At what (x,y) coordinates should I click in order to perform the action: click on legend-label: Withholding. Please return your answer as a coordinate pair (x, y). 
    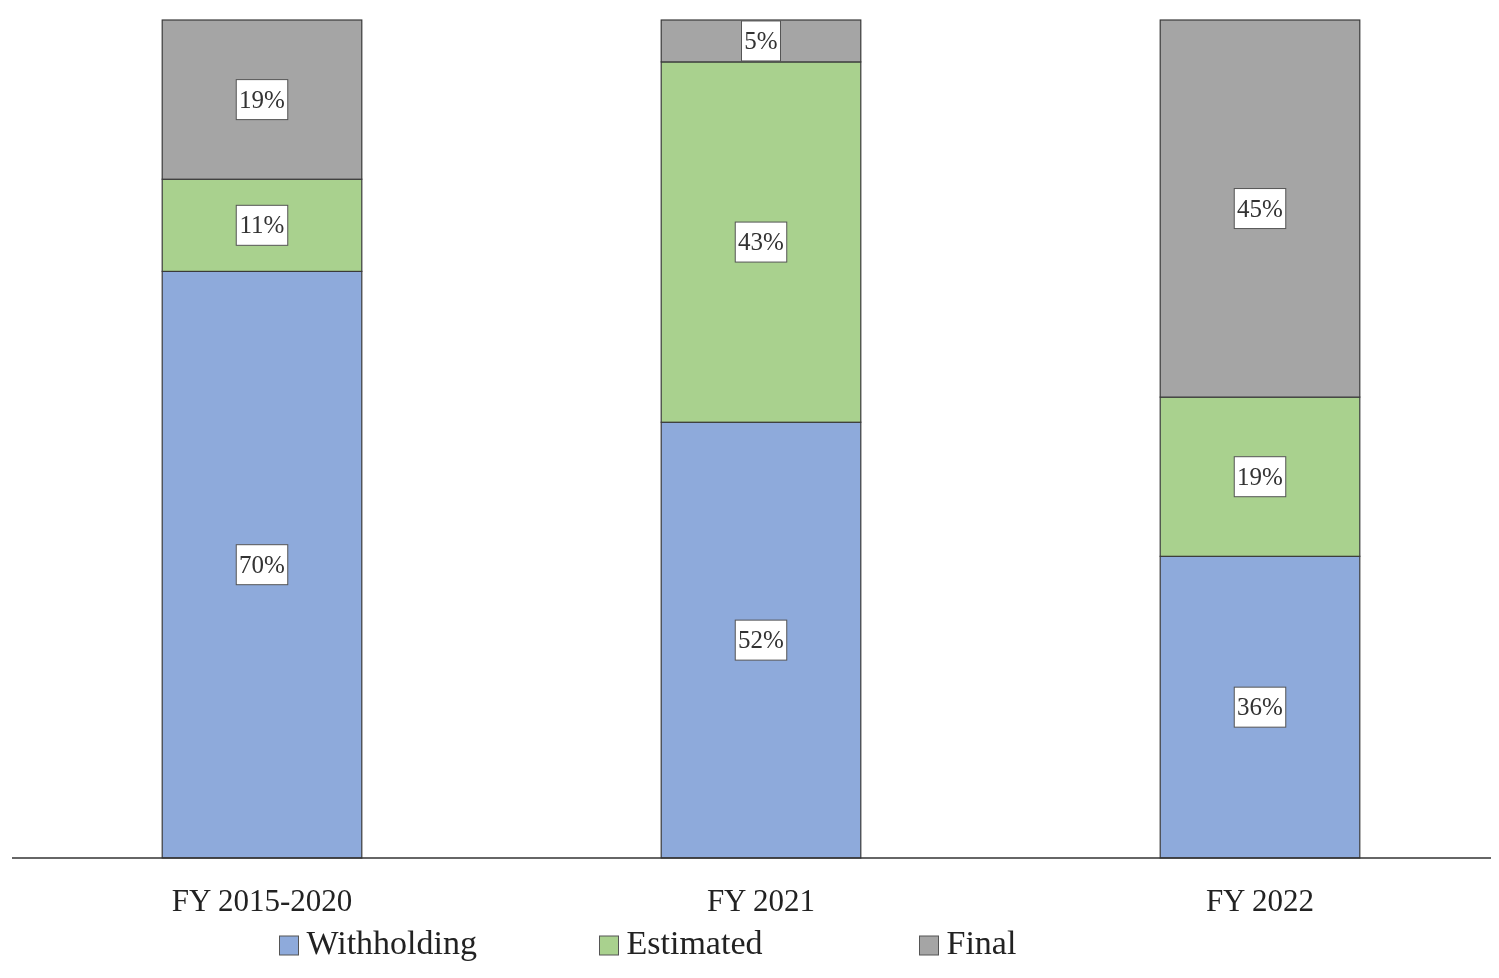
    Looking at the image, I should click on (392, 942).